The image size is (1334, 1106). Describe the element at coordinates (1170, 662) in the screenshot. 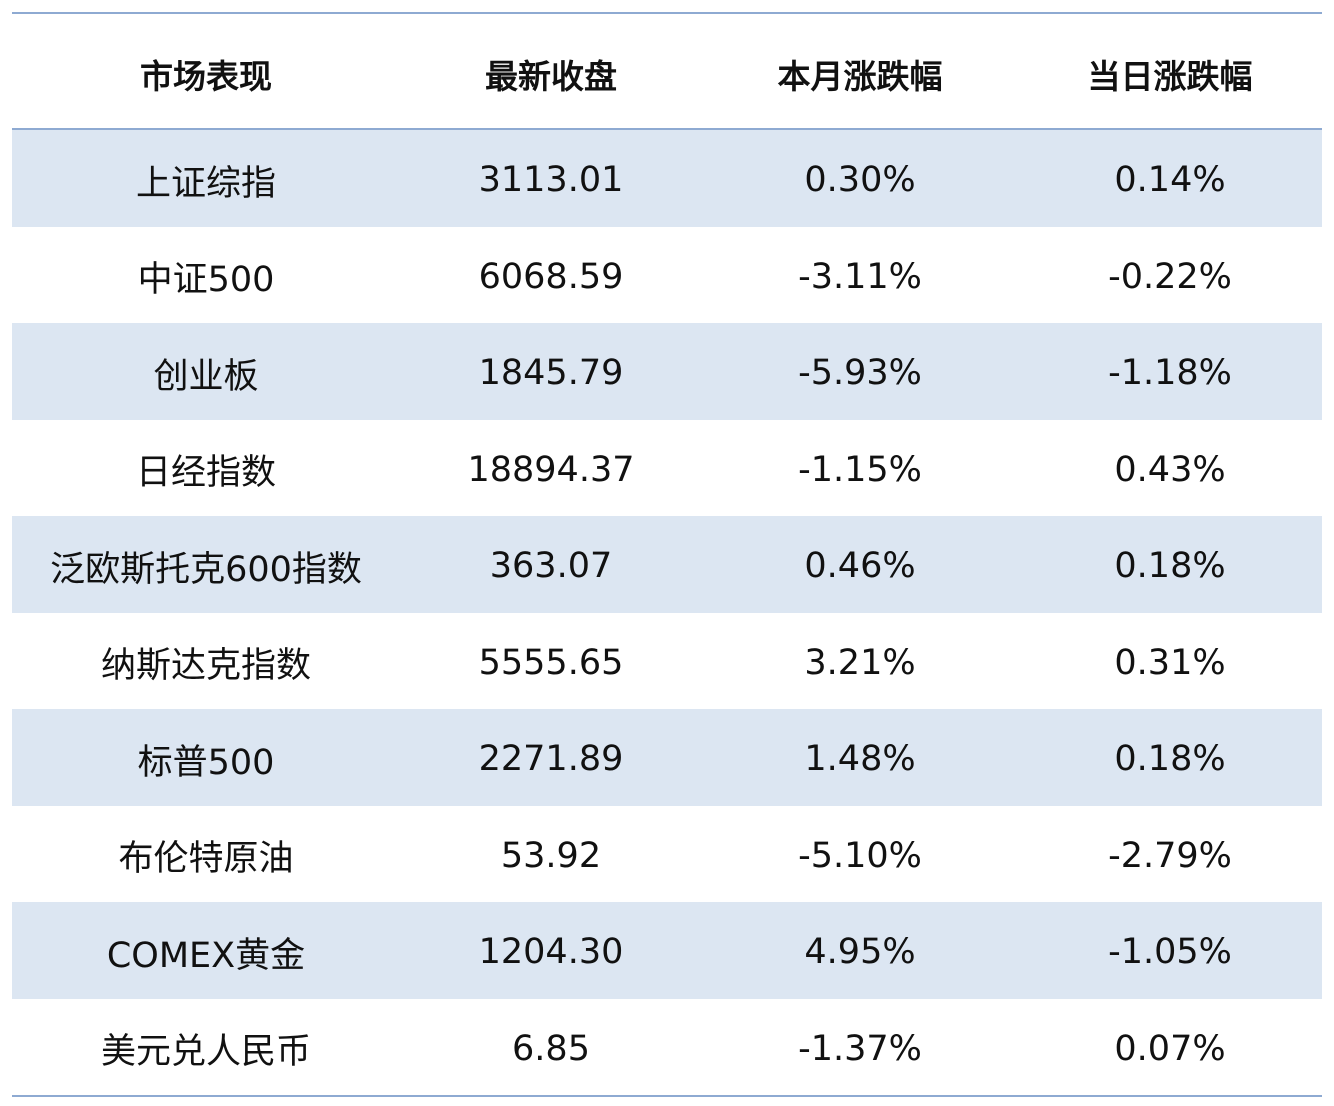

I see `cell-daily-change: 0.31%` at that location.